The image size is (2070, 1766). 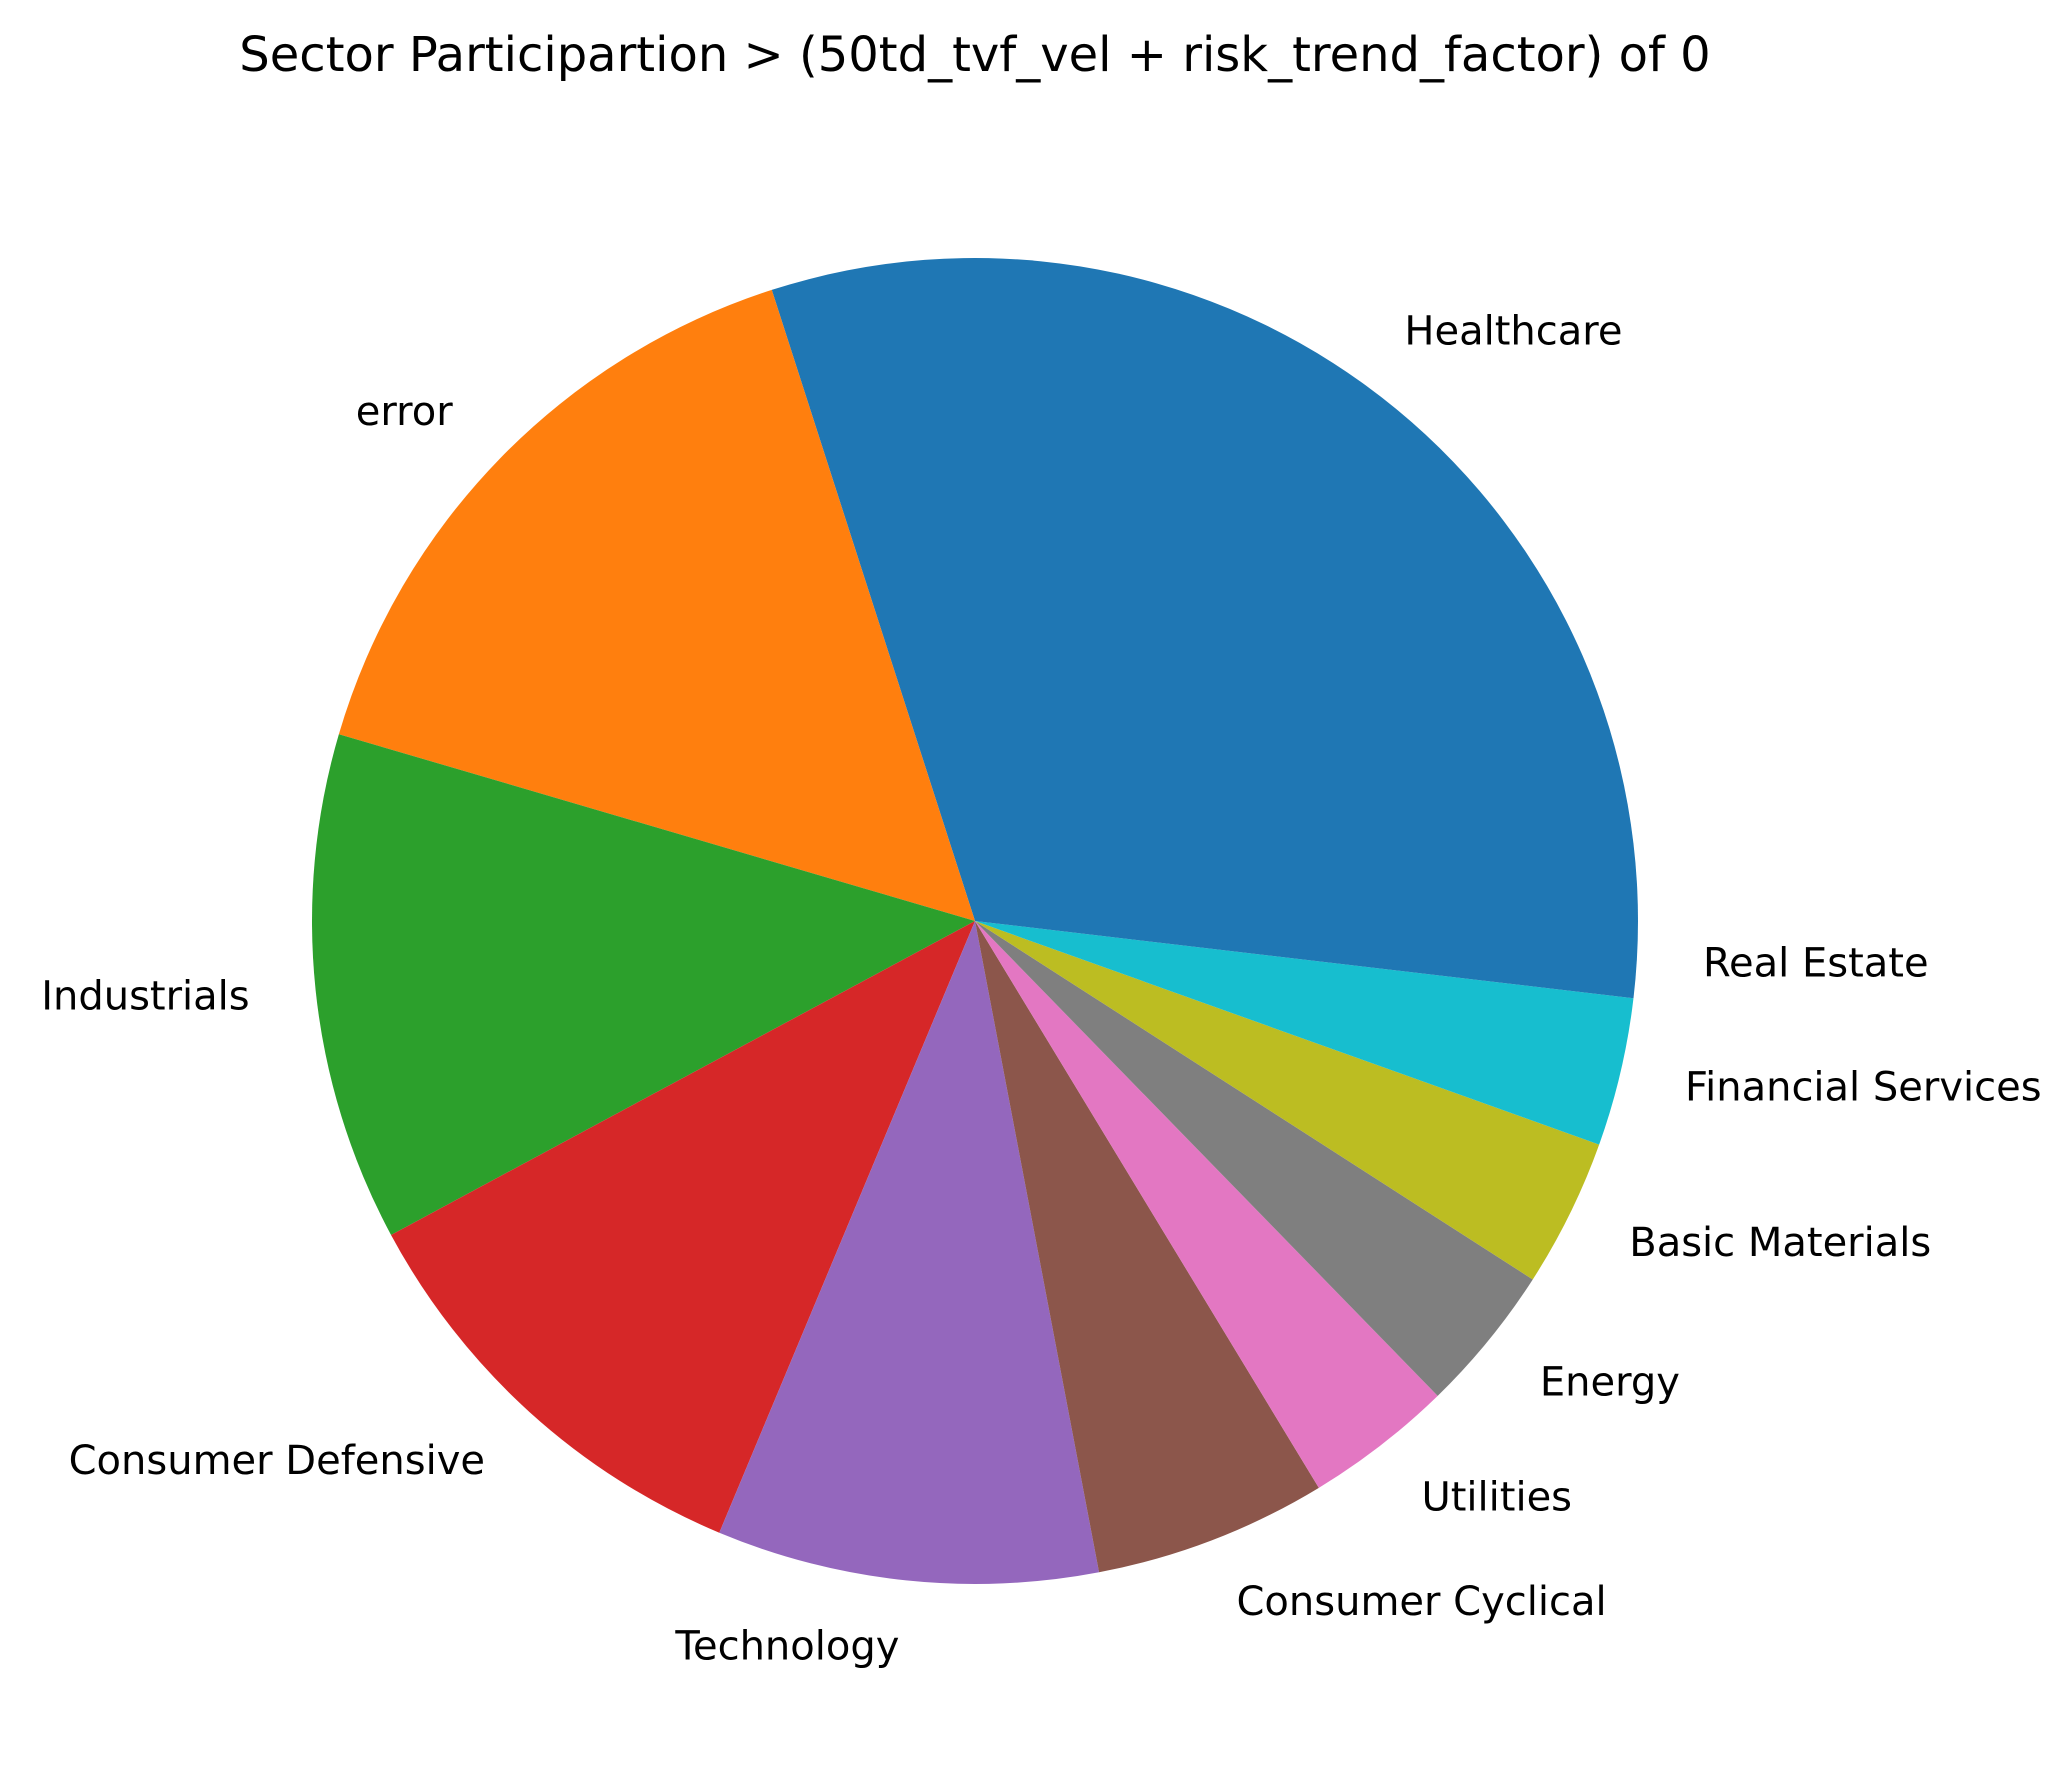 I want to click on pie-label-technology: Technology, so click(x=786, y=1646).